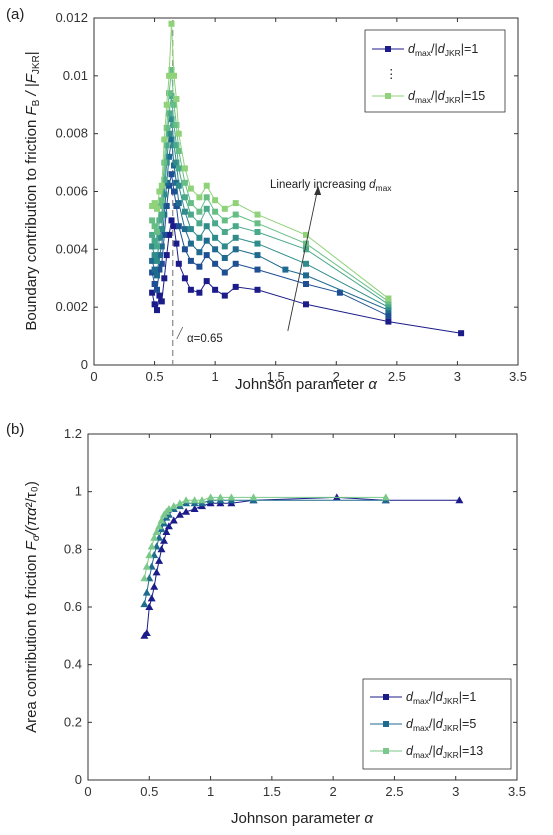 The height and width of the screenshot is (835, 553). What do you see at coordinates (518, 376) in the screenshot?
I see `x-tick-label: 3.5` at bounding box center [518, 376].